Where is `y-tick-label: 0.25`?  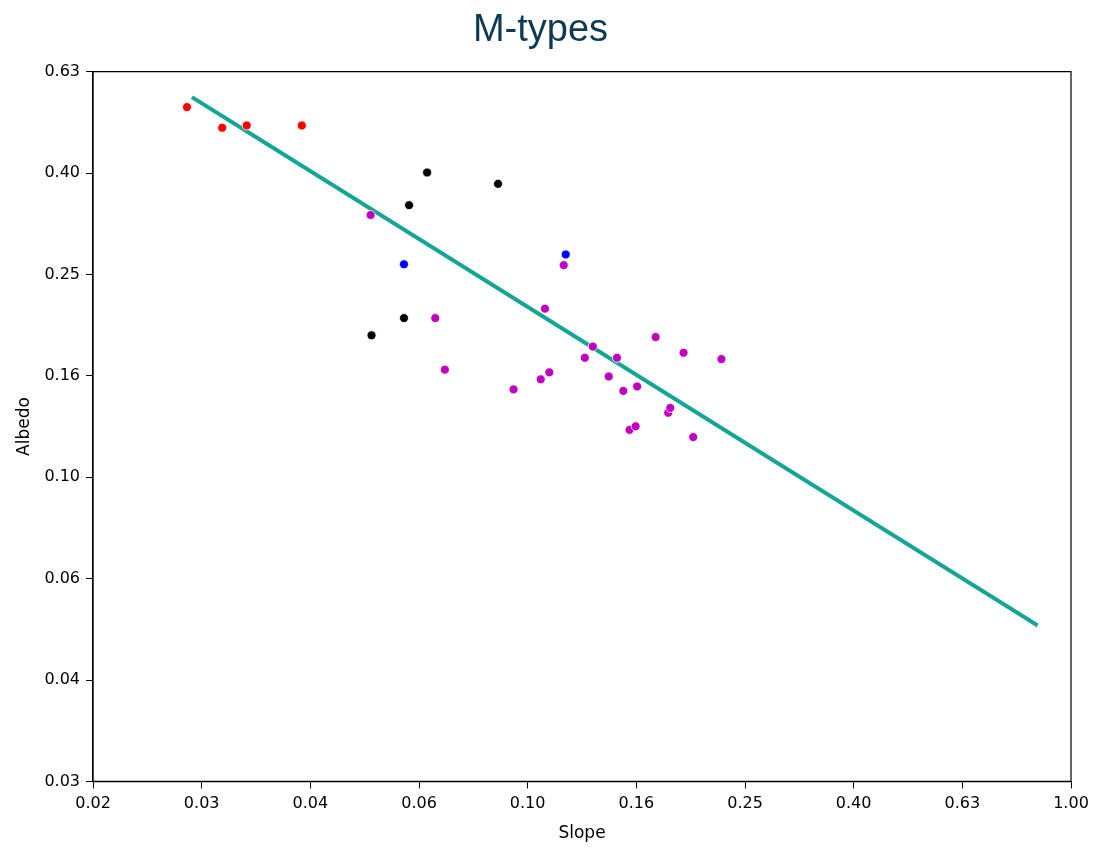 y-tick-label: 0.25 is located at coordinates (62, 273).